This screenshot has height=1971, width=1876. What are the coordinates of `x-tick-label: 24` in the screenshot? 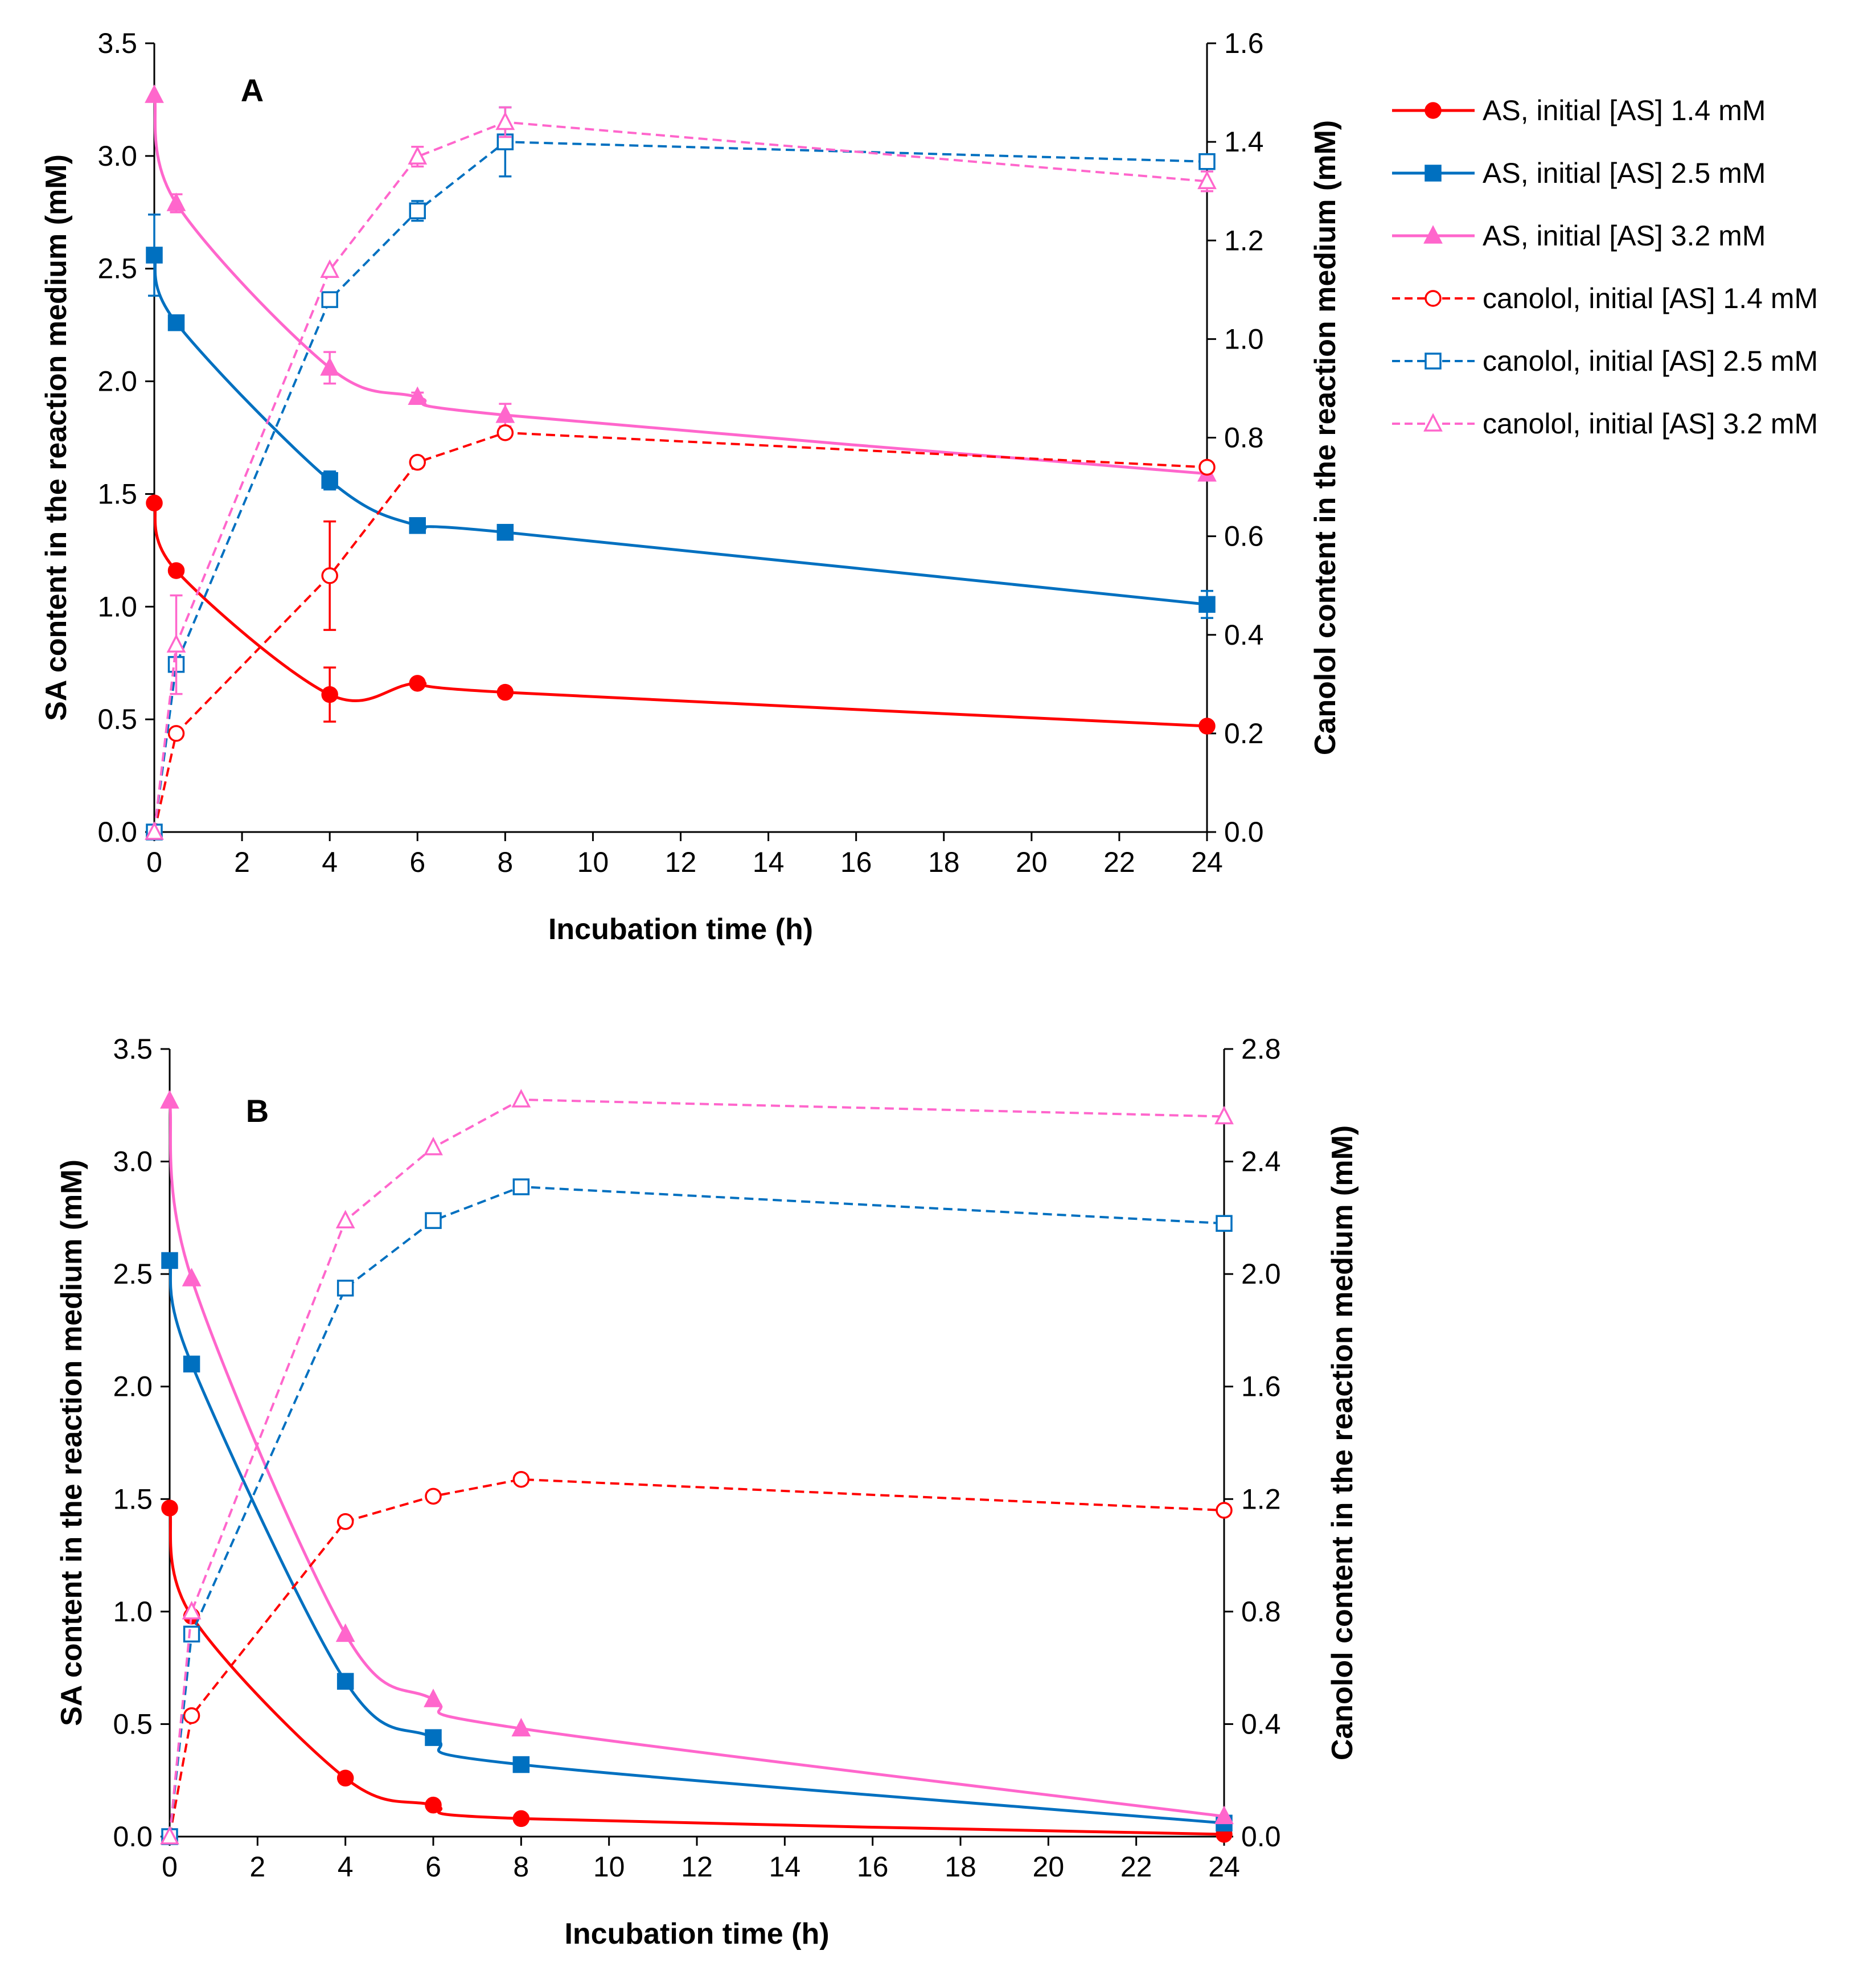 It's located at (1207, 862).